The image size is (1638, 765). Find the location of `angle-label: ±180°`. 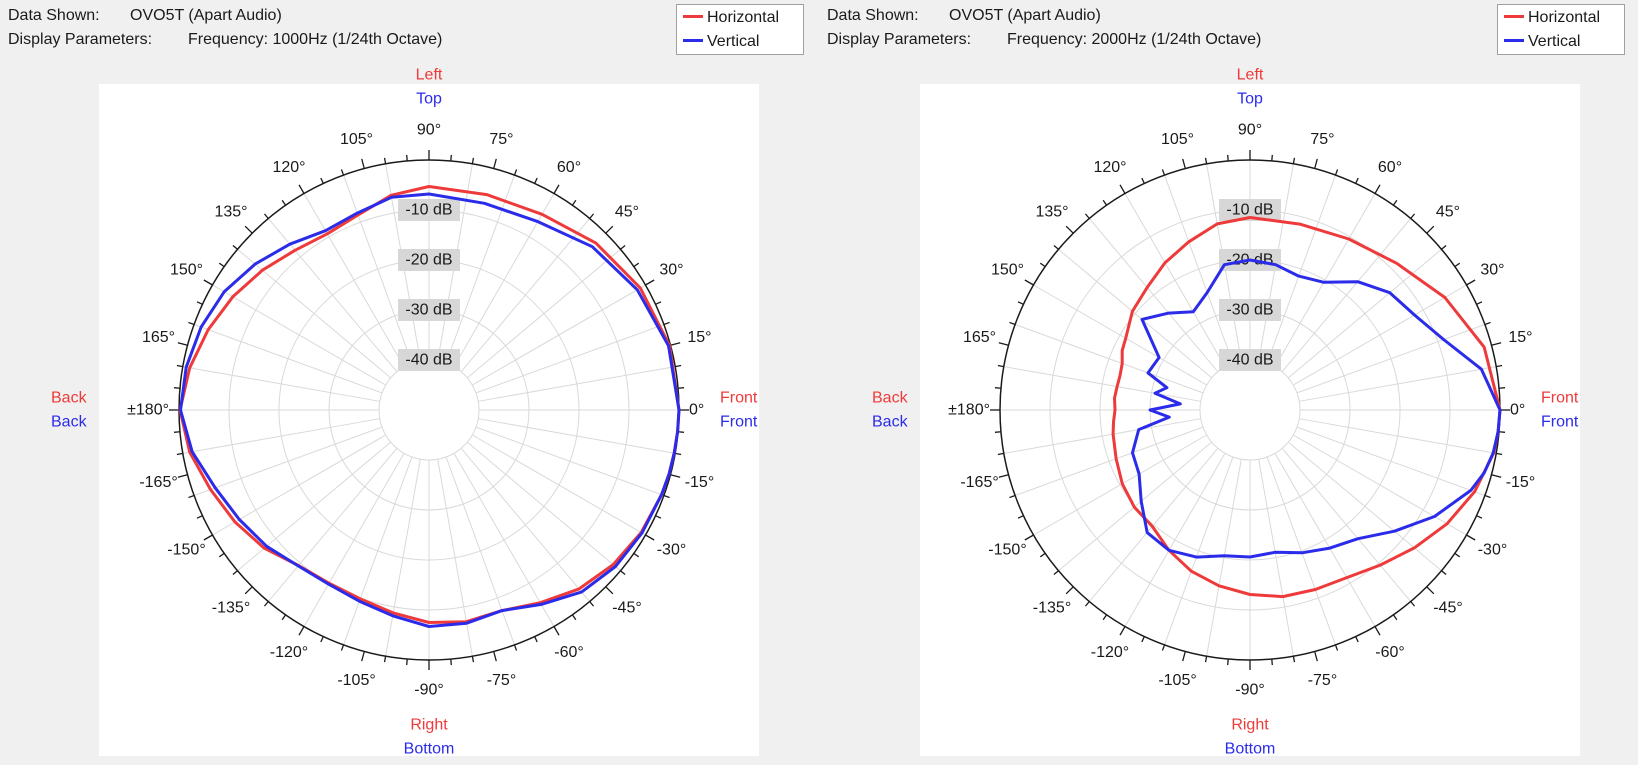

angle-label: ±180° is located at coordinates (148, 410).